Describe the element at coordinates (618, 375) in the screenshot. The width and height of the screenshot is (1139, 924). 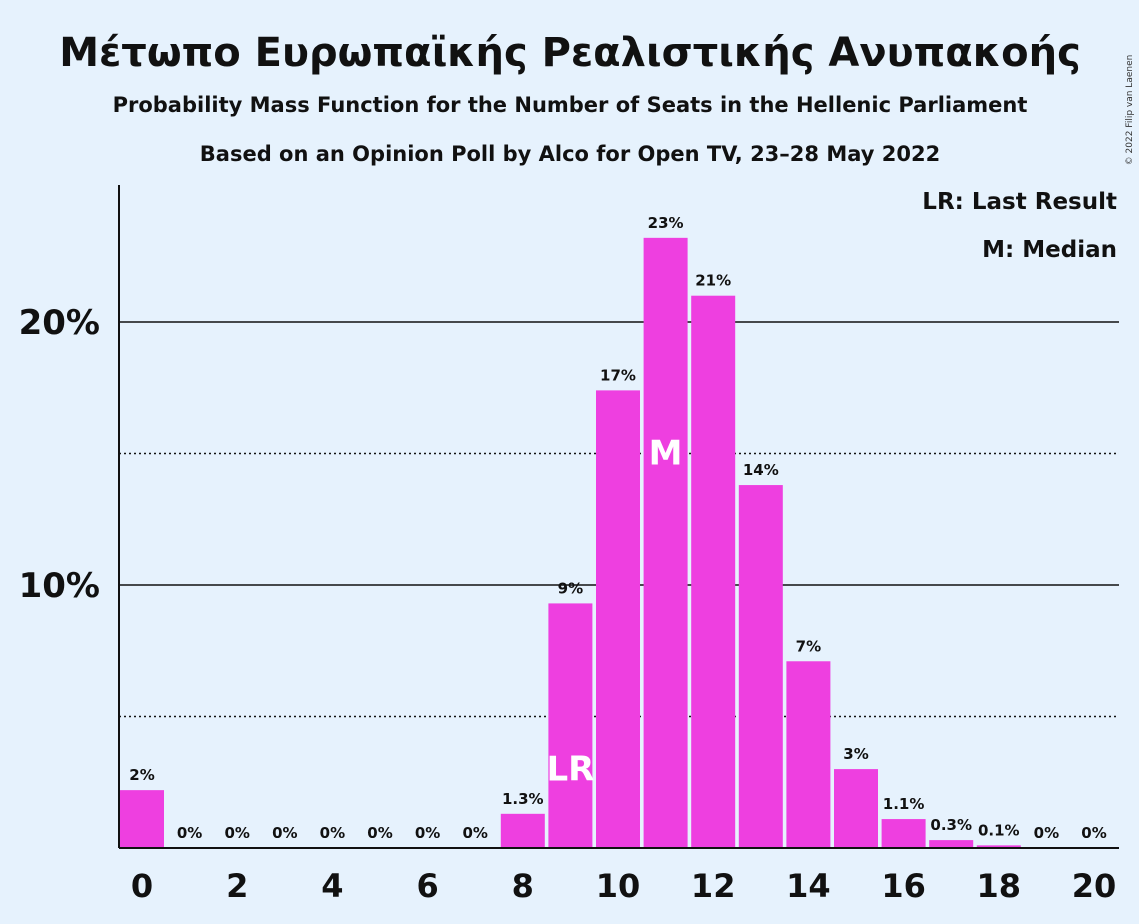
I see `data-label-10: 17%` at that location.